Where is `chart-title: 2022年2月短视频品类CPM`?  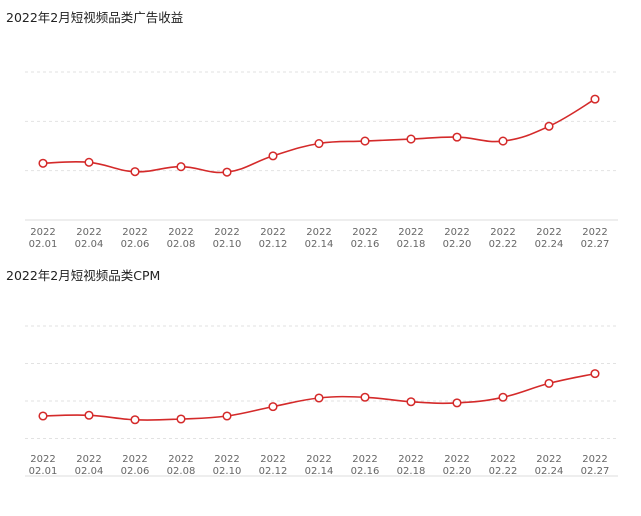 chart-title: 2022年2月短视频品类CPM is located at coordinates (83, 275).